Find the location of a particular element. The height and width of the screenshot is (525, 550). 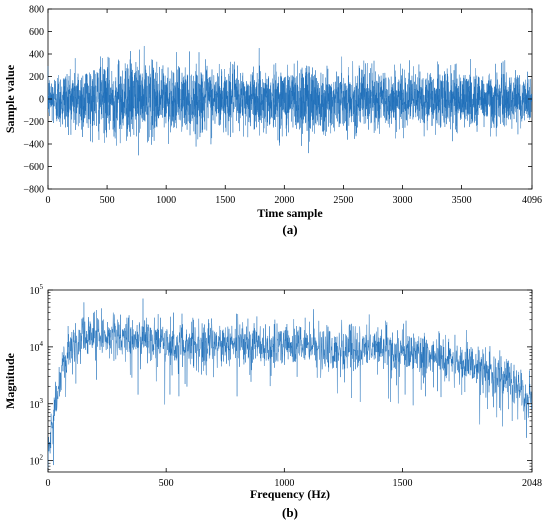

panel-a-x-tick-label: 4096 is located at coordinates (532, 200).